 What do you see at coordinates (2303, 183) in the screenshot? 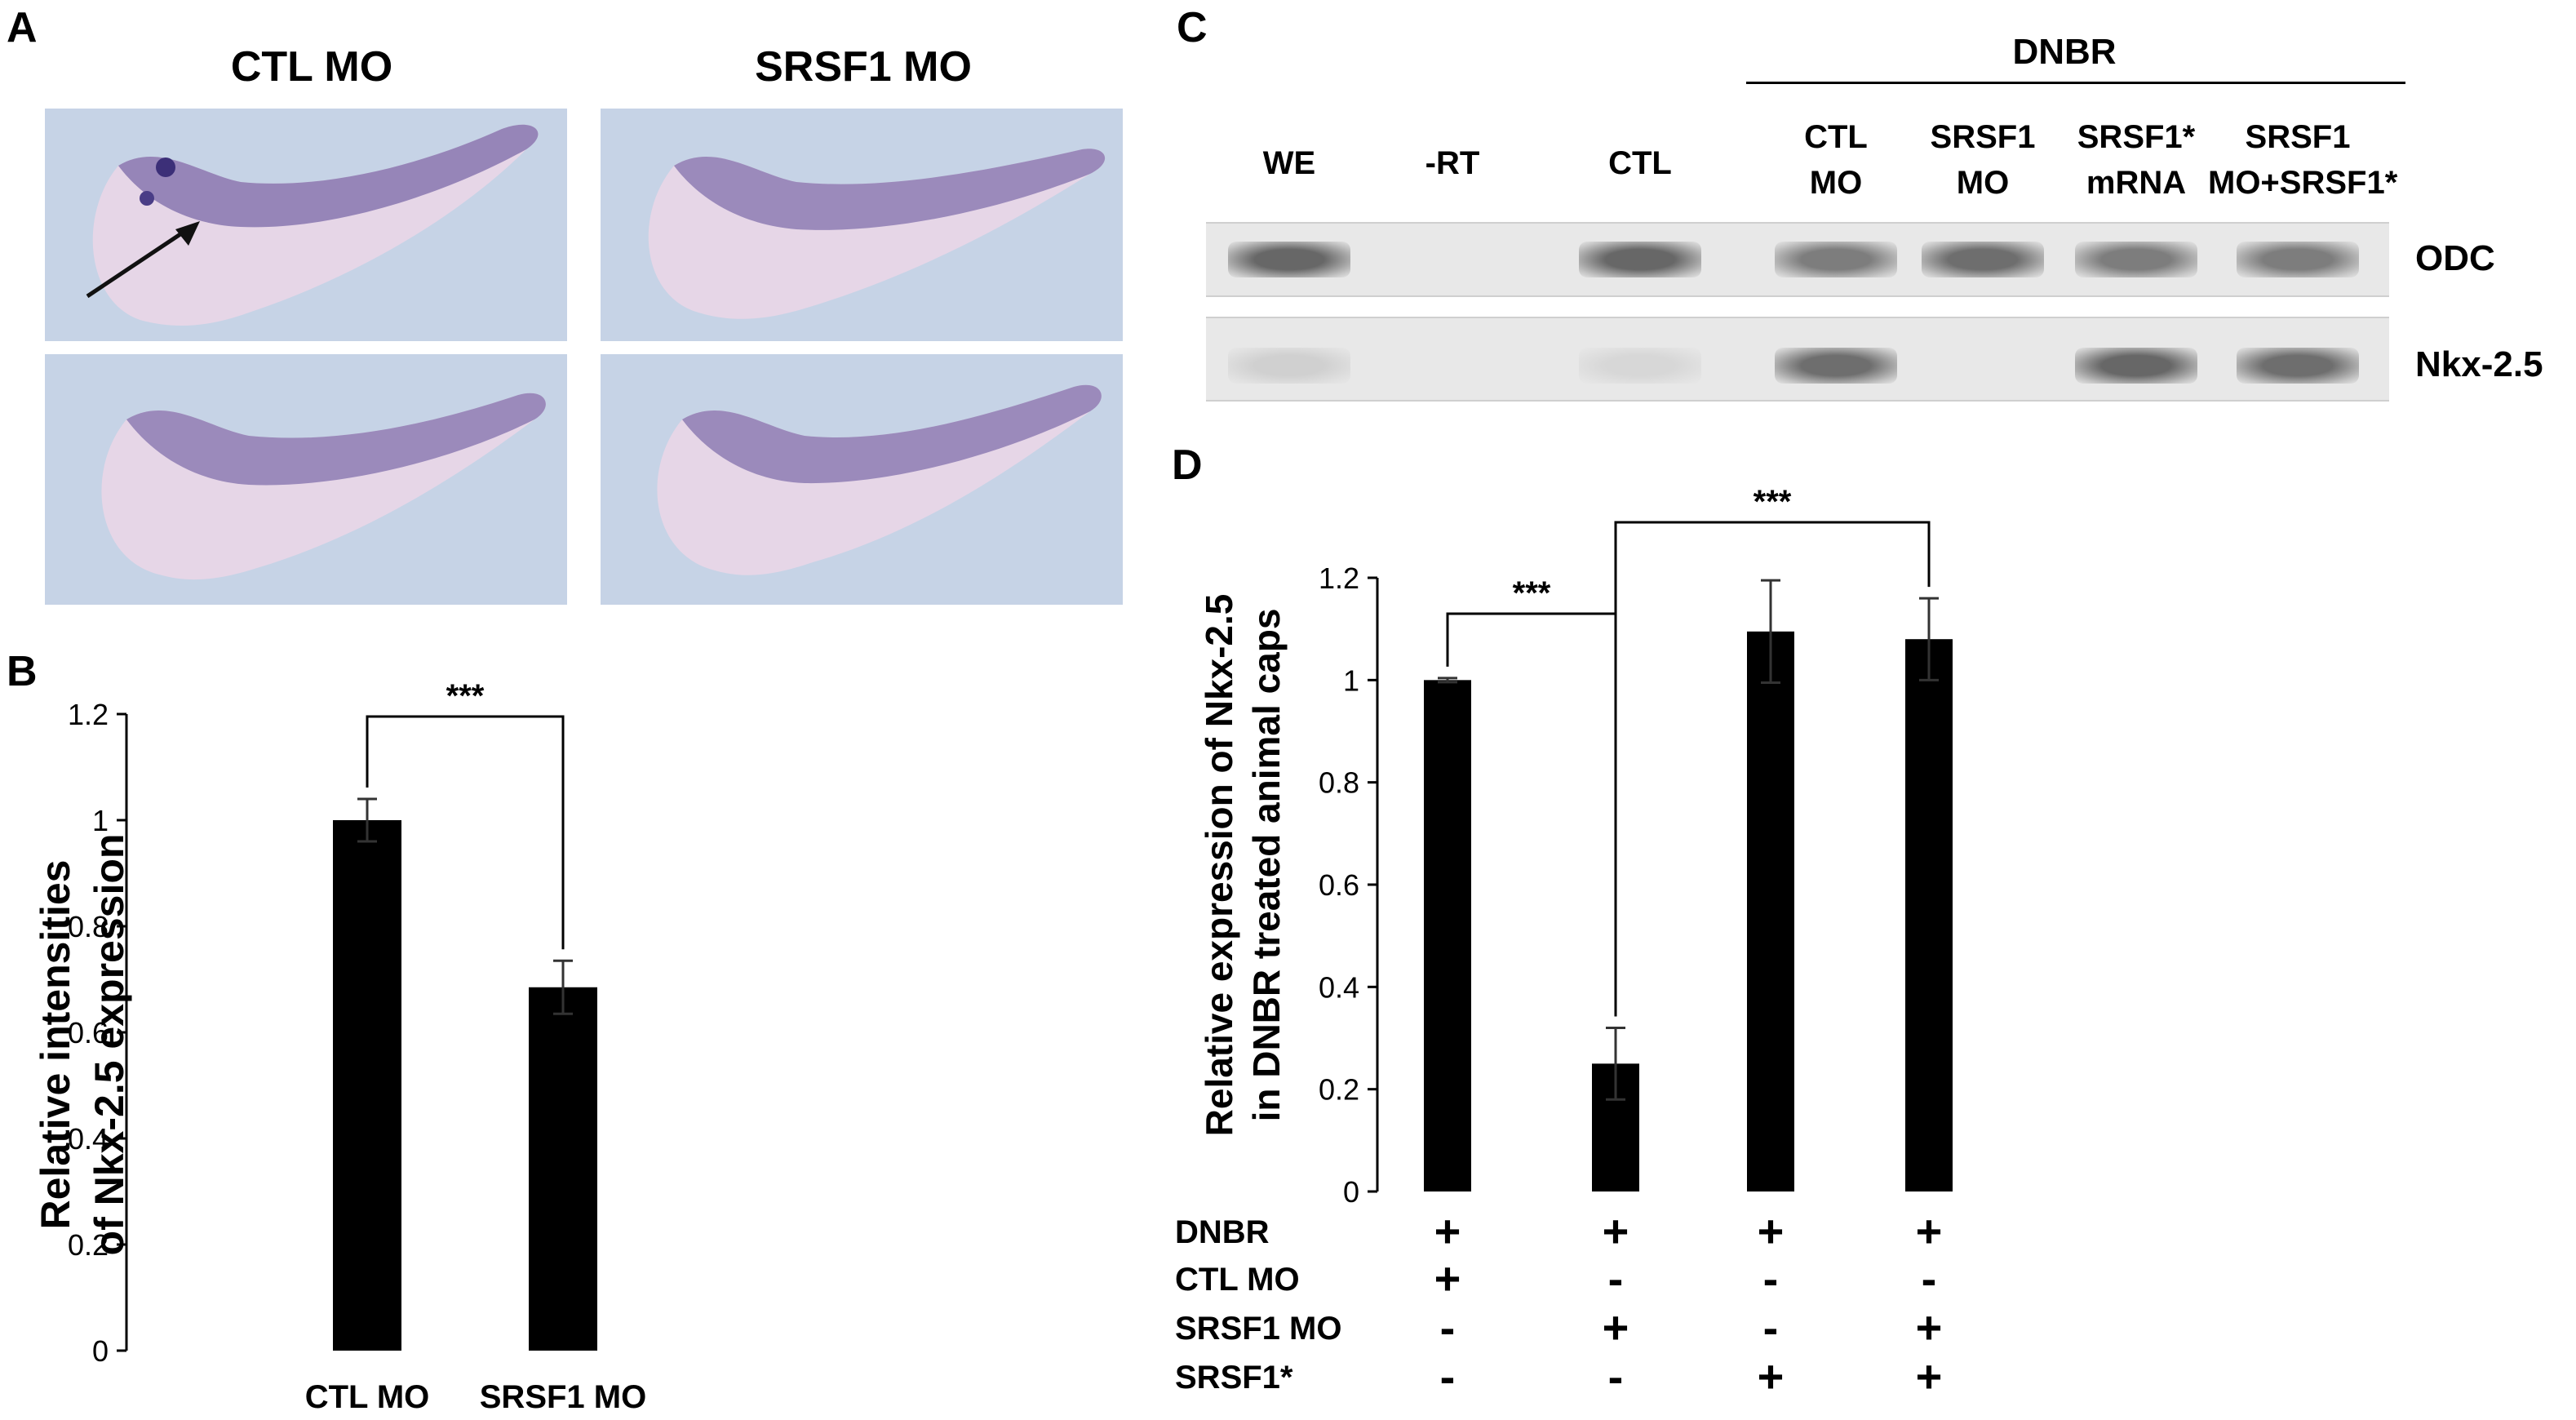
I see `gel-lane-label-line2: MO+SRSF1*` at bounding box center [2303, 183].